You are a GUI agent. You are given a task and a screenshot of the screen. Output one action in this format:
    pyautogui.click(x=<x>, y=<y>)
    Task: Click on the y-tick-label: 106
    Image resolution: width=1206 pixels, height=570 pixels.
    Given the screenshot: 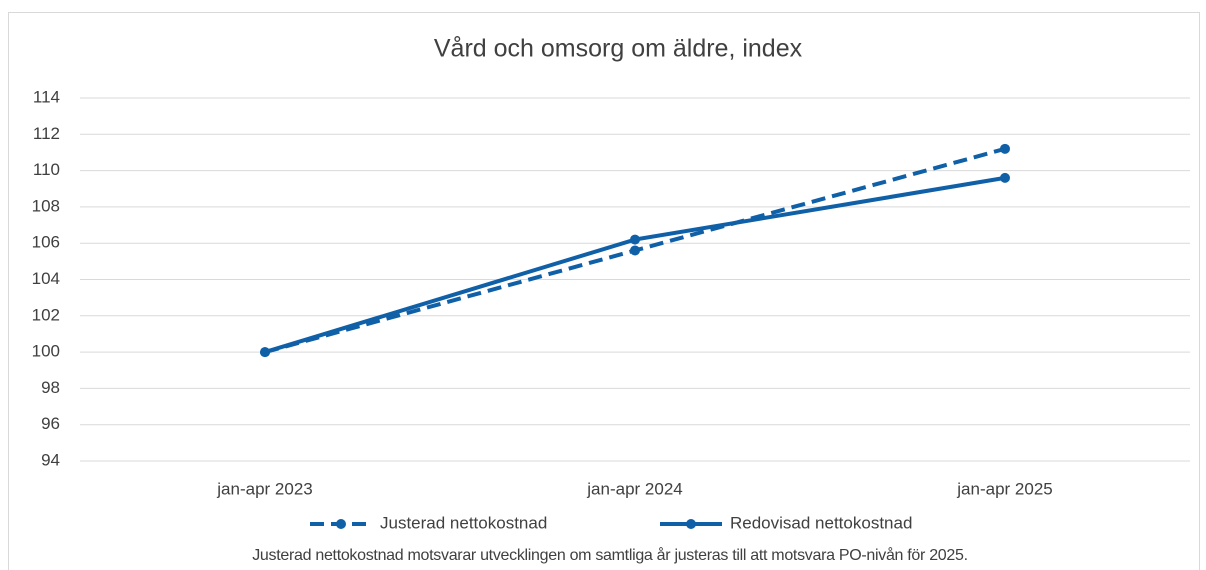 What is the action you would take?
    pyautogui.click(x=46, y=242)
    